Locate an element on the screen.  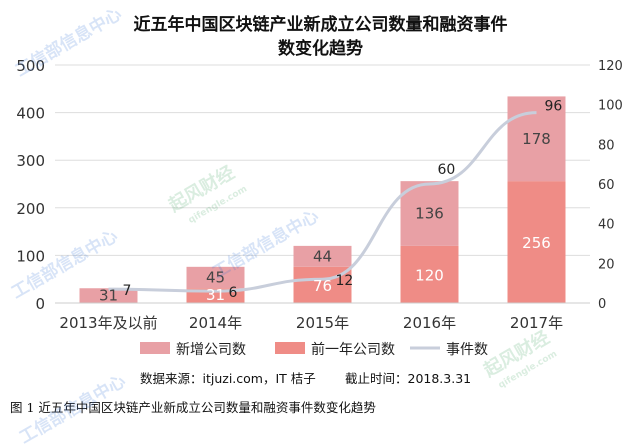
x-tick-label: 2013年及以前 is located at coordinates (108, 323).